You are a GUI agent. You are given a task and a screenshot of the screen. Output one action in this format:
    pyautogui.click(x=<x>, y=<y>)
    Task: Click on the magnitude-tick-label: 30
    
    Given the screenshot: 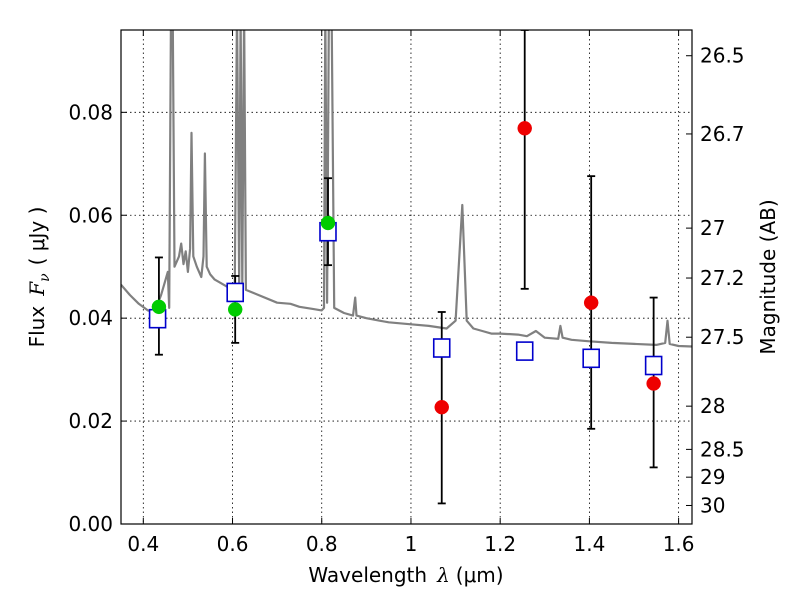 What is the action you would take?
    pyautogui.click(x=712, y=505)
    